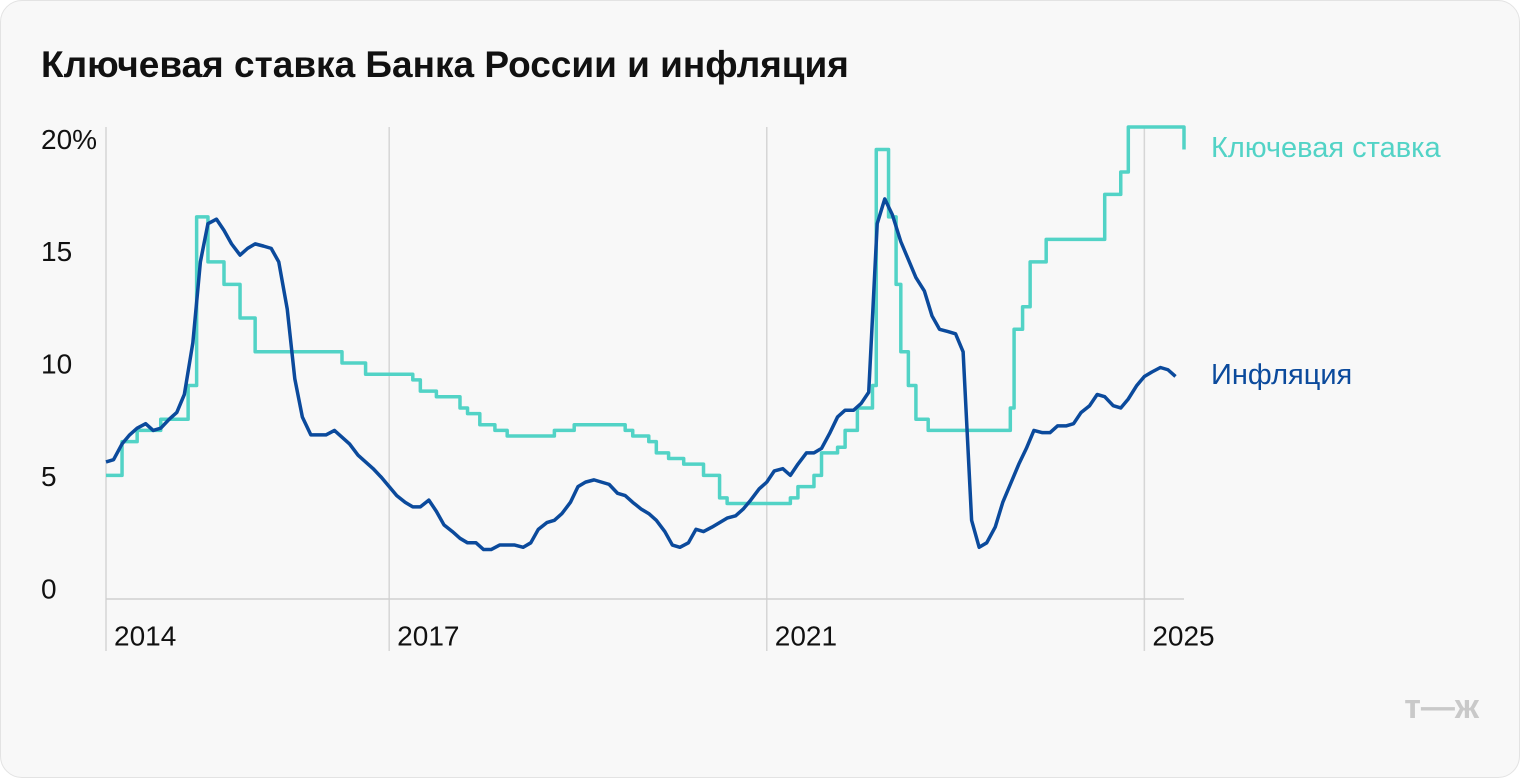 This screenshot has height=778, width=1520. What do you see at coordinates (49, 476) in the screenshot?
I see `y-tick-label: 5` at bounding box center [49, 476].